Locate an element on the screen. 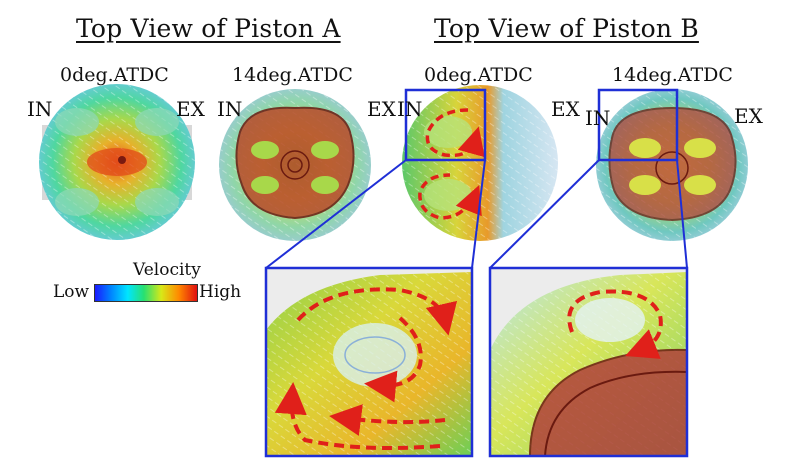  zoom-connector-left-a is located at coordinates (336, 214).